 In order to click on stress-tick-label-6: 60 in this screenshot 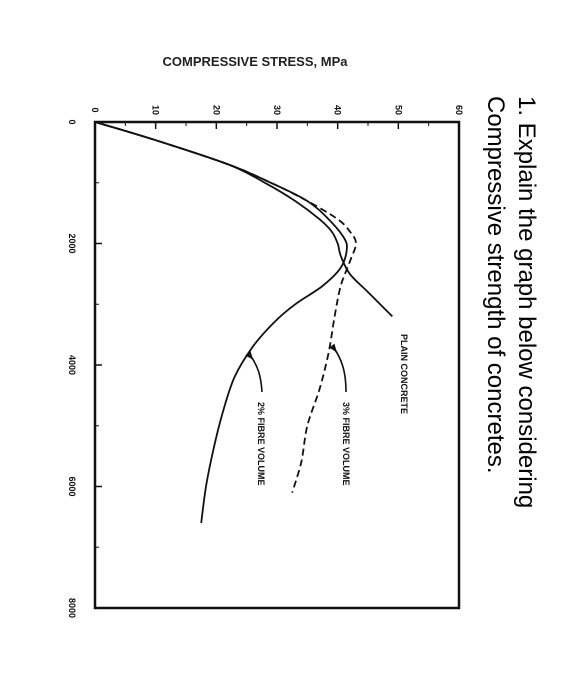, I will do `click(459, 110)`.